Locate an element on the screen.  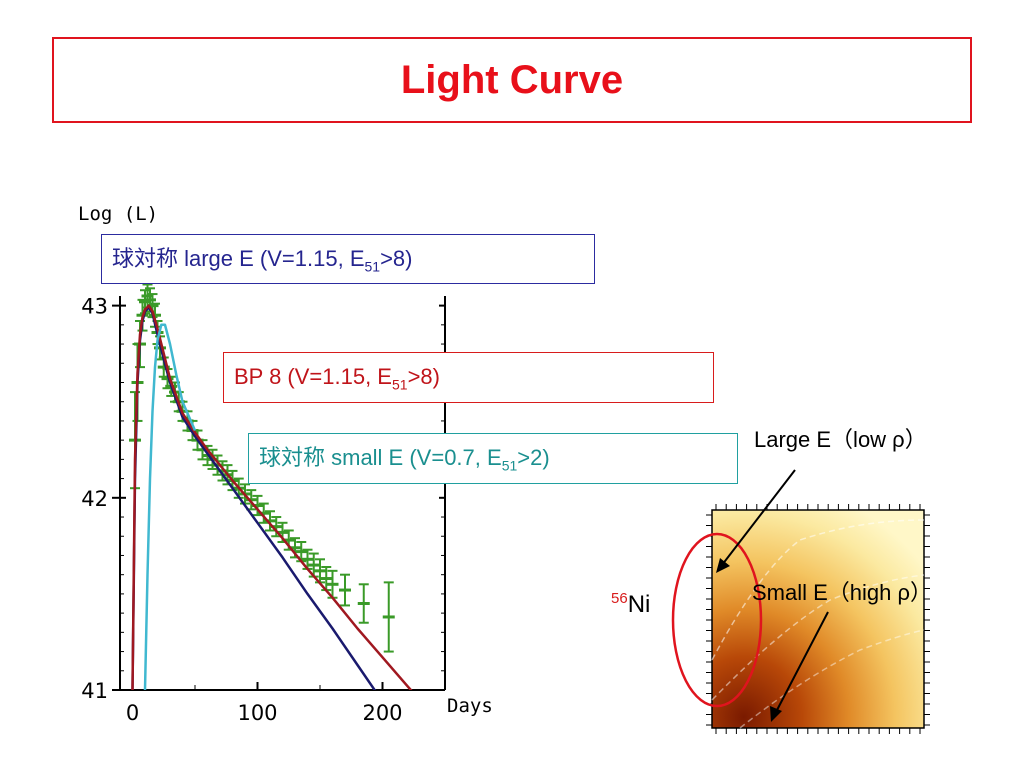
nickel-distribution-panel is located at coordinates (818, 619).